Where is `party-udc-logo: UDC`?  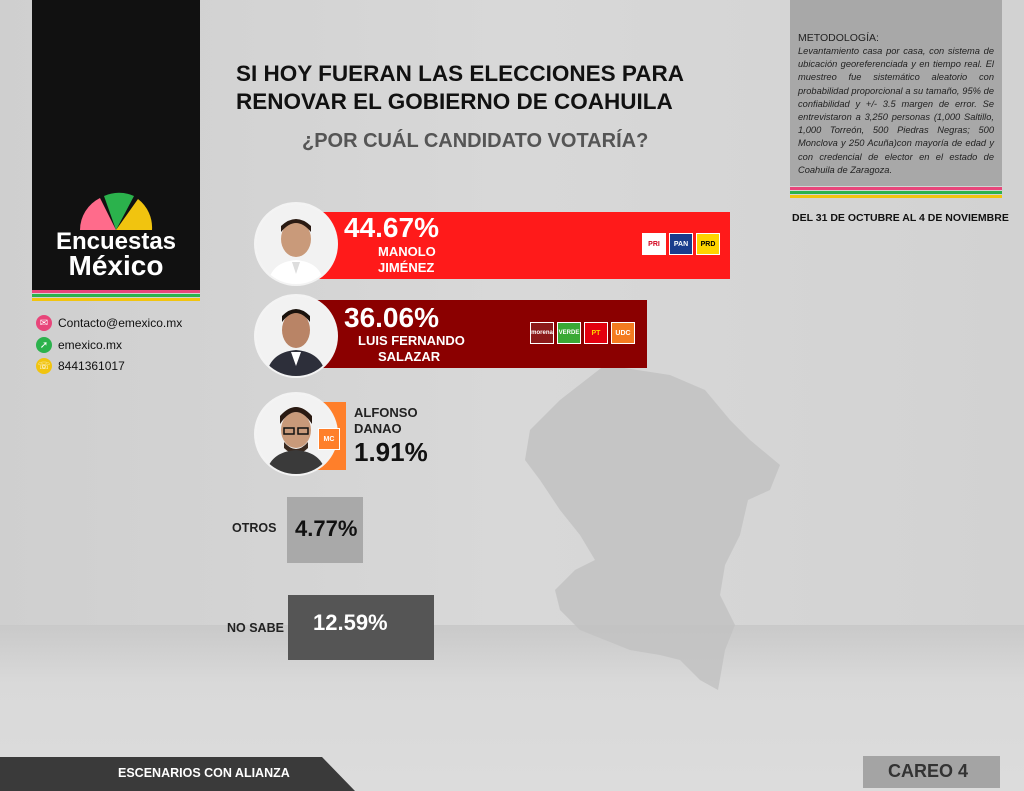 party-udc-logo: UDC is located at coordinates (623, 333).